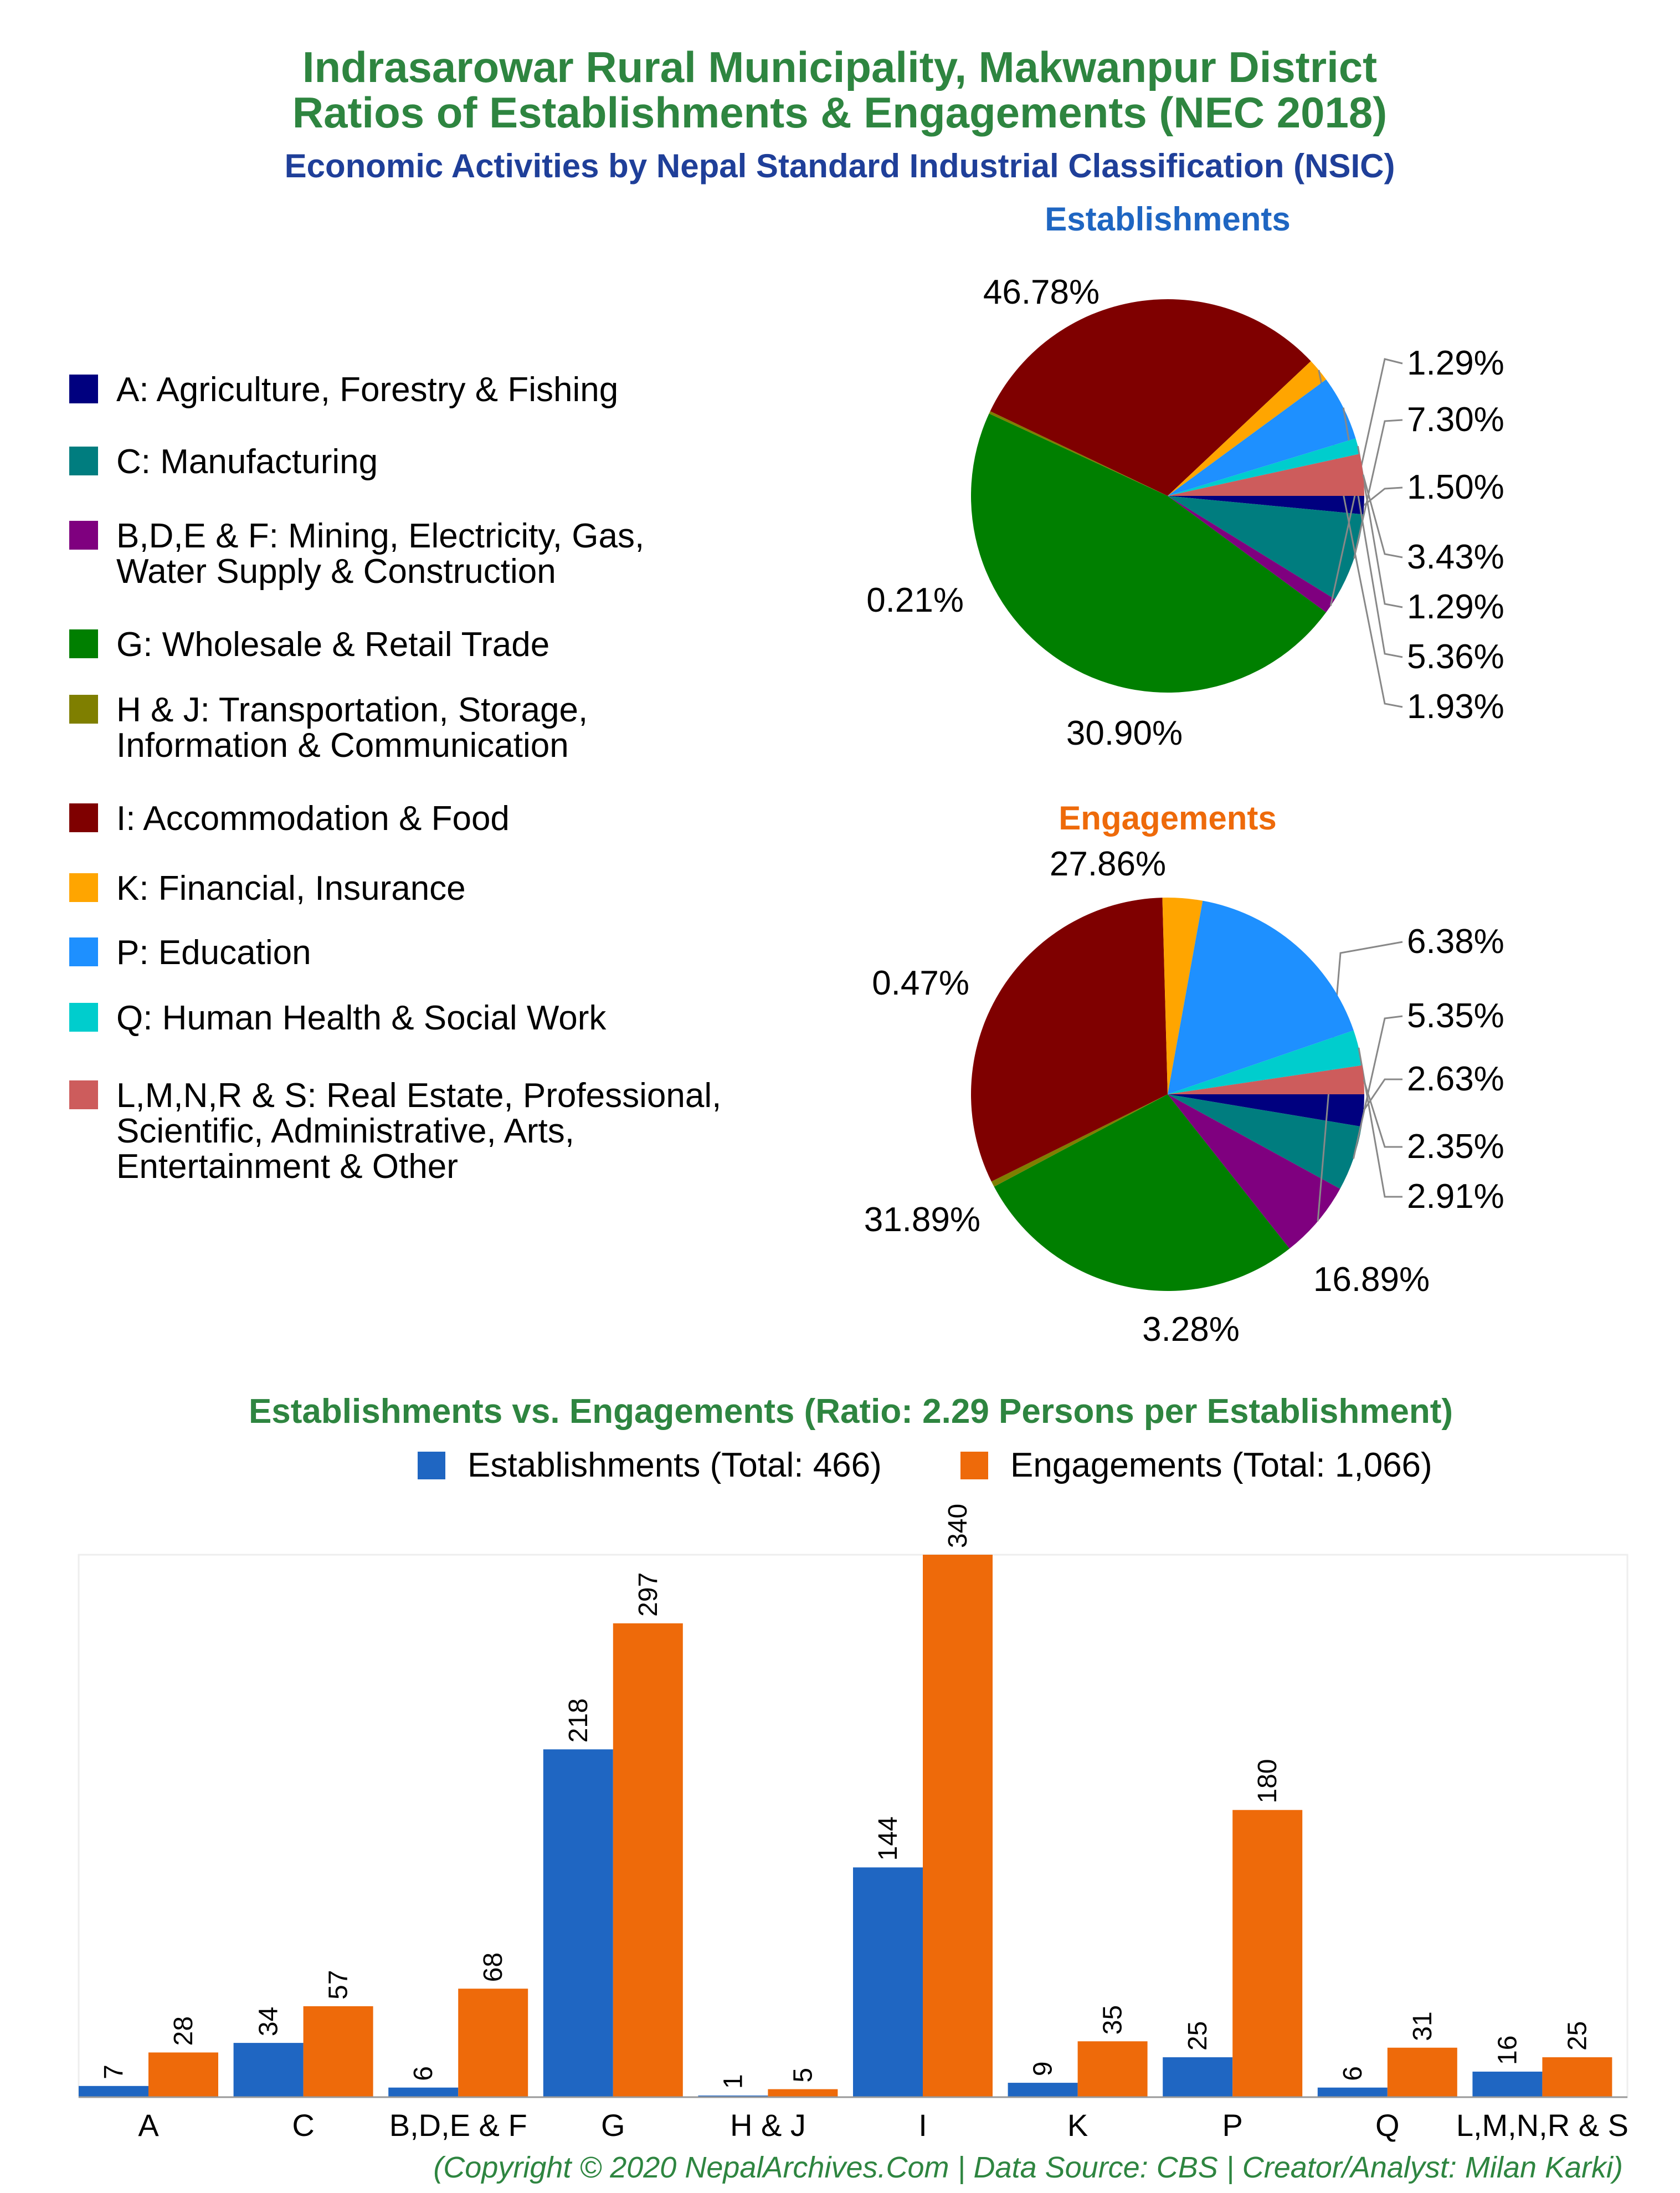  What do you see at coordinates (1455, 363) in the screenshot?
I see `pie-est-label-bdef: 1.29%` at bounding box center [1455, 363].